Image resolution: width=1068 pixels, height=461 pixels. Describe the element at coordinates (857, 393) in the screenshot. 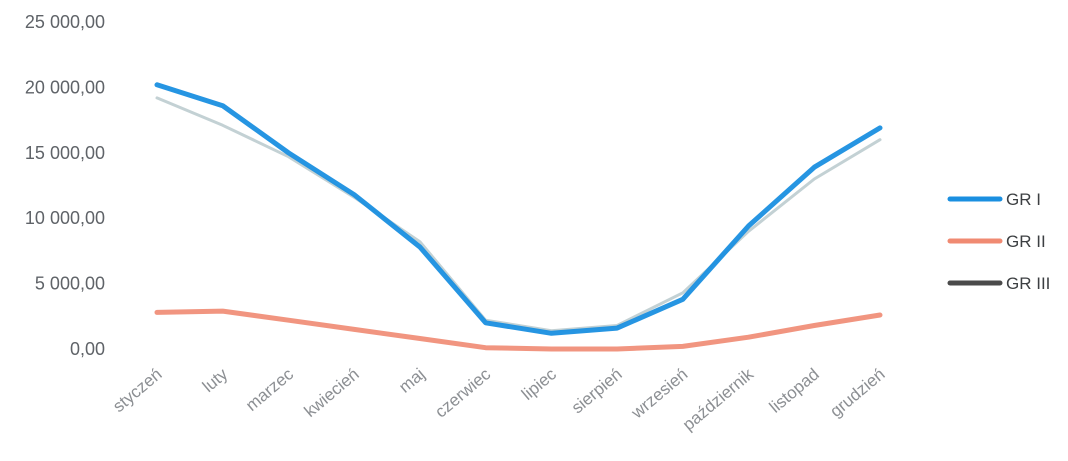

I see `x-tick-label: grudzień` at that location.